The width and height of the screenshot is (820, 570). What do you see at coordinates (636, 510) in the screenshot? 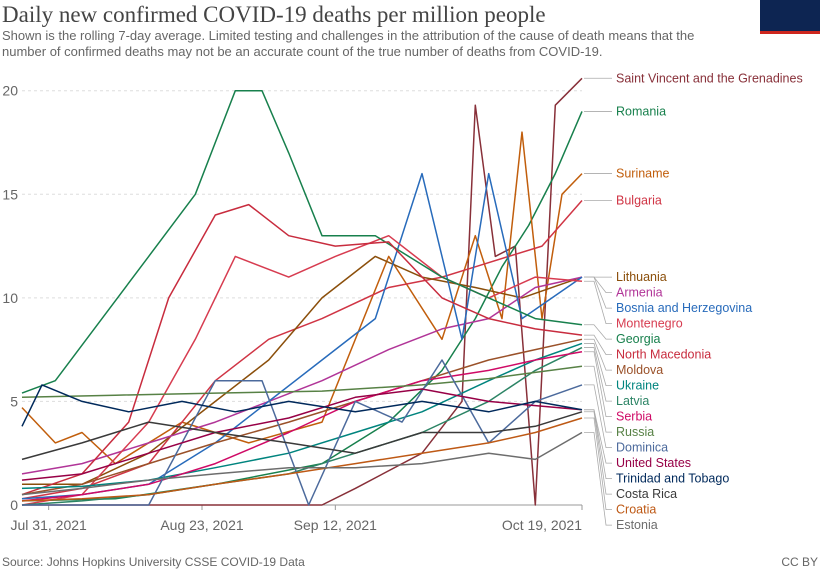
I see `series-label: Croatia` at bounding box center [636, 510].